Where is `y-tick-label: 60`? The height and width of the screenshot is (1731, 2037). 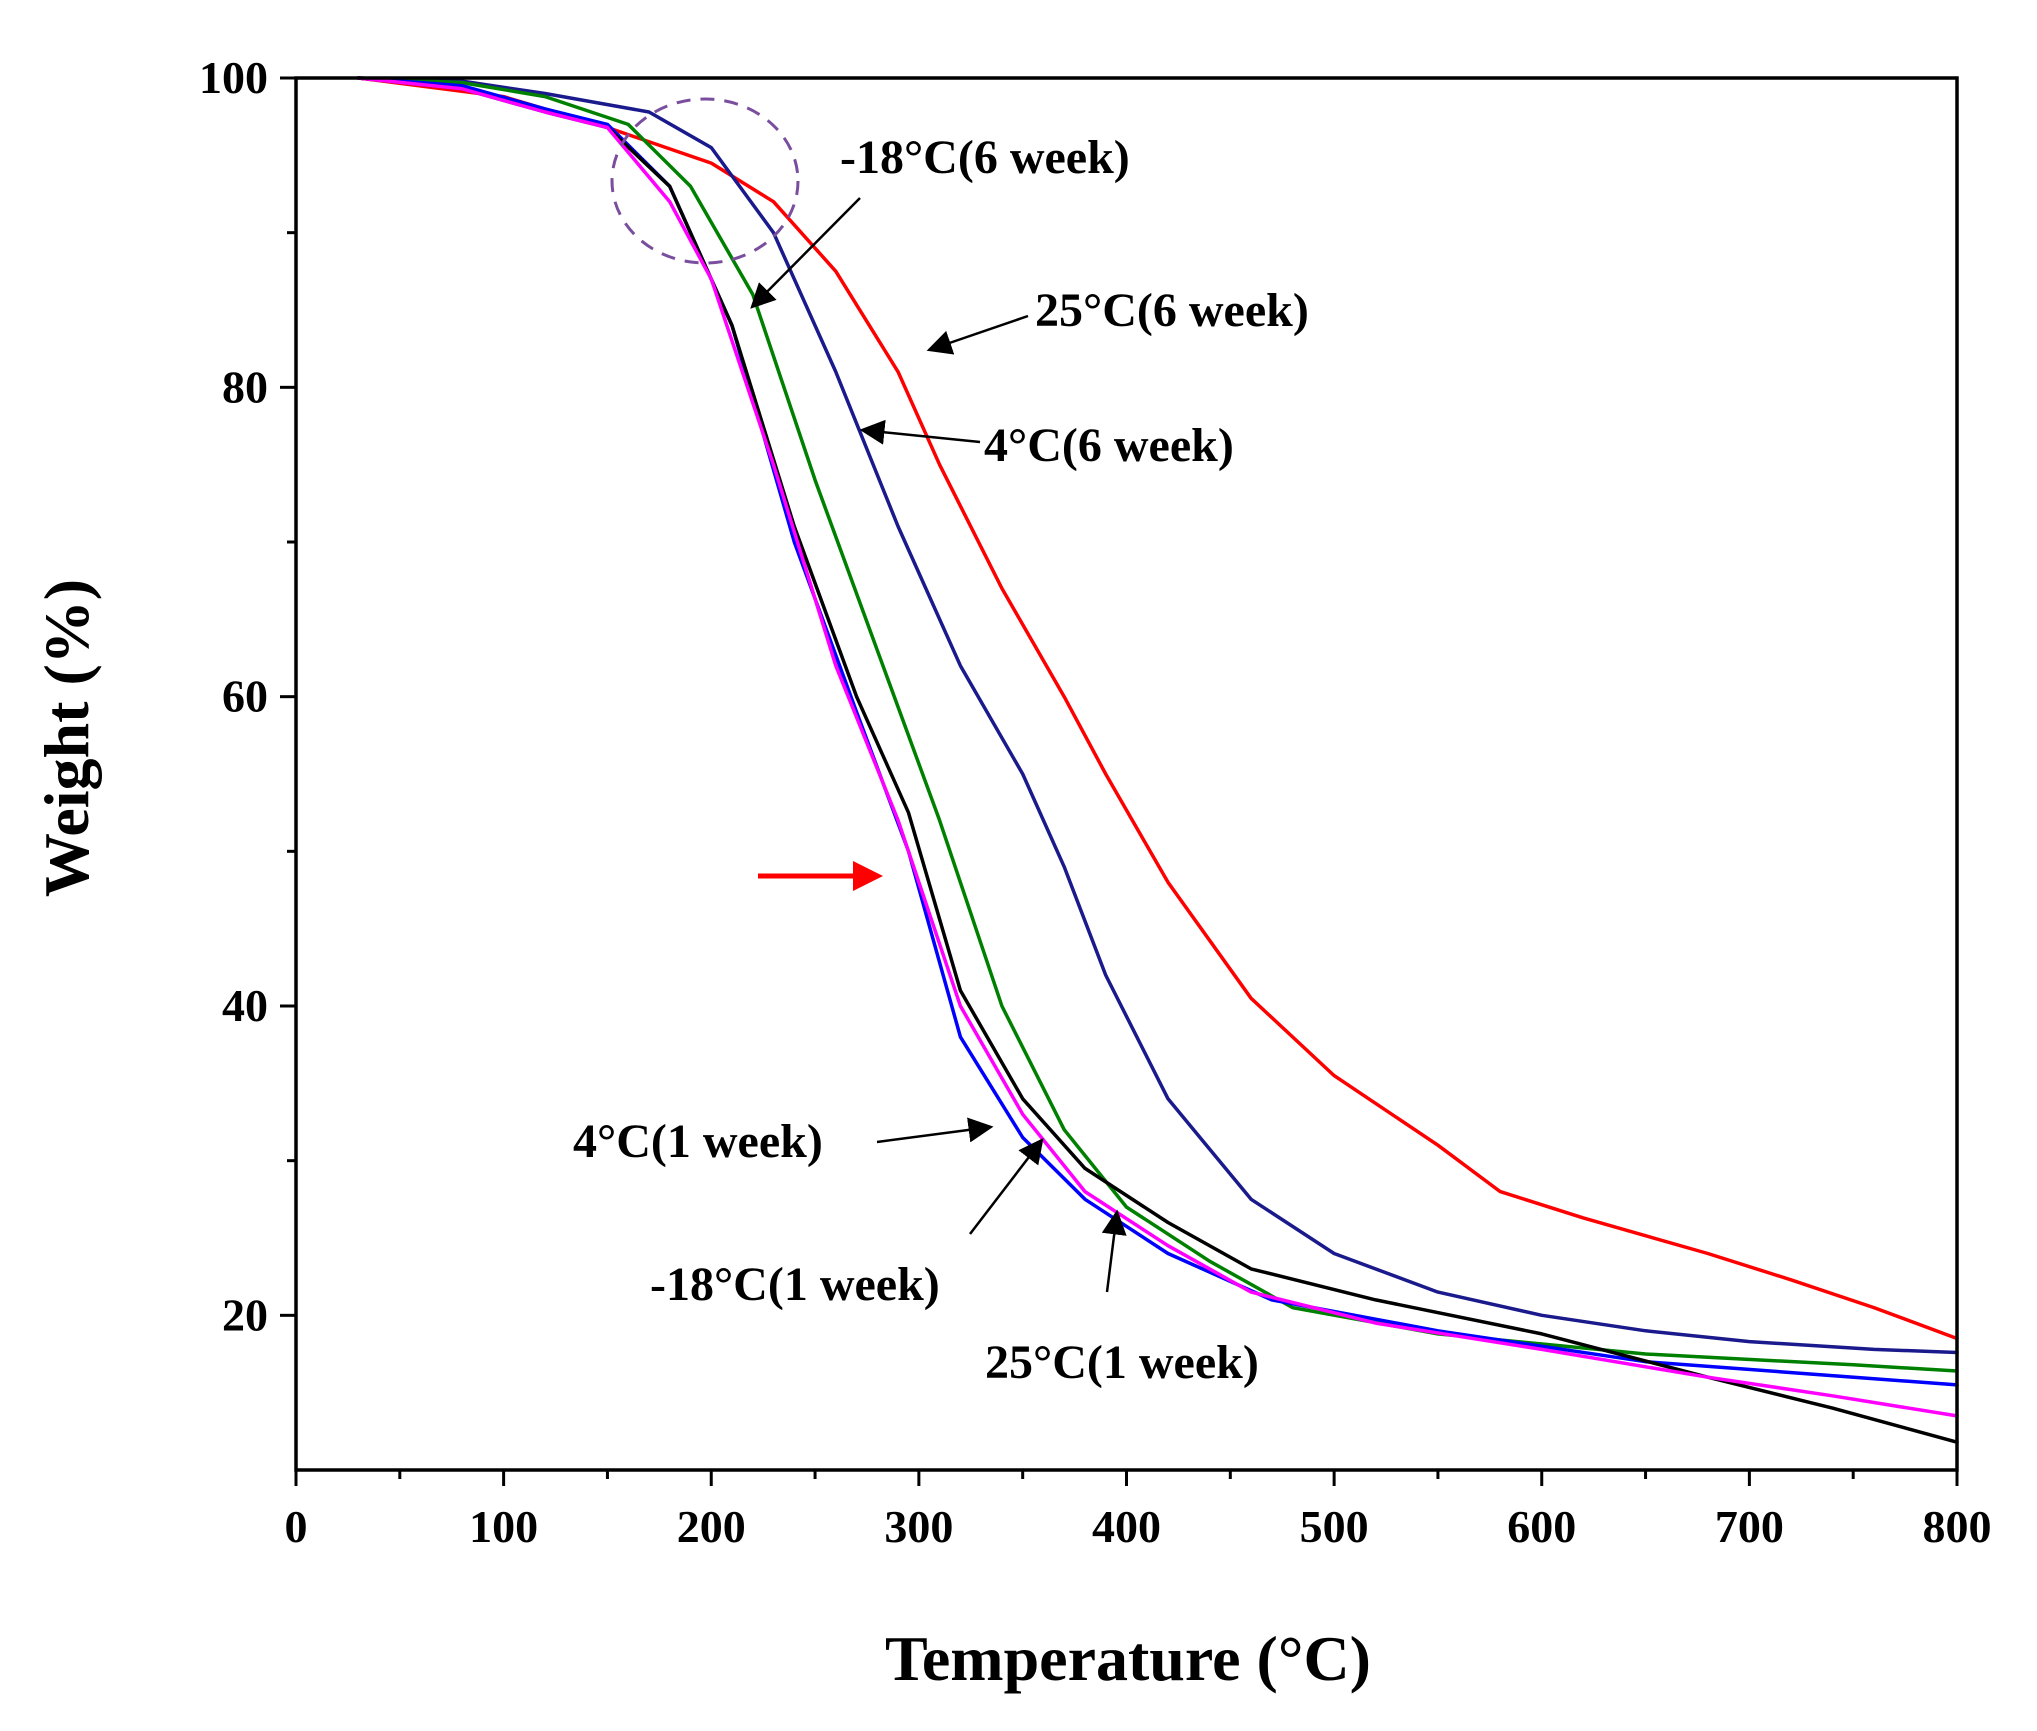
y-tick-label: 60 is located at coordinates (245, 696).